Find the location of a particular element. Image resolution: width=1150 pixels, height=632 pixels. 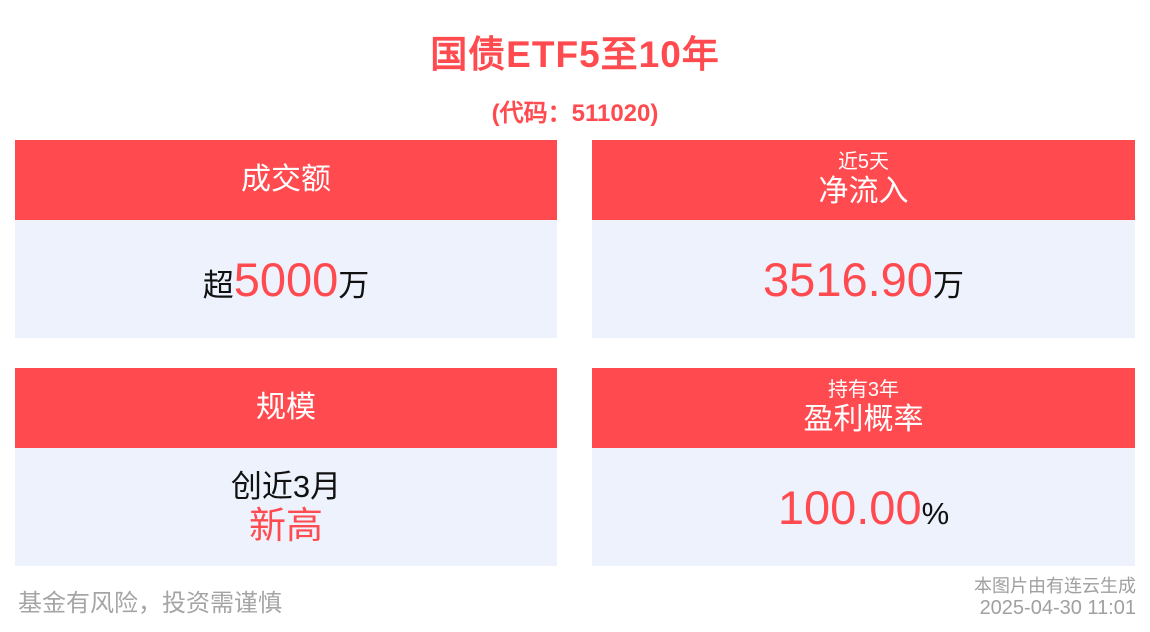

card-scale-value: 创近3月 新高 is located at coordinates (286, 507).